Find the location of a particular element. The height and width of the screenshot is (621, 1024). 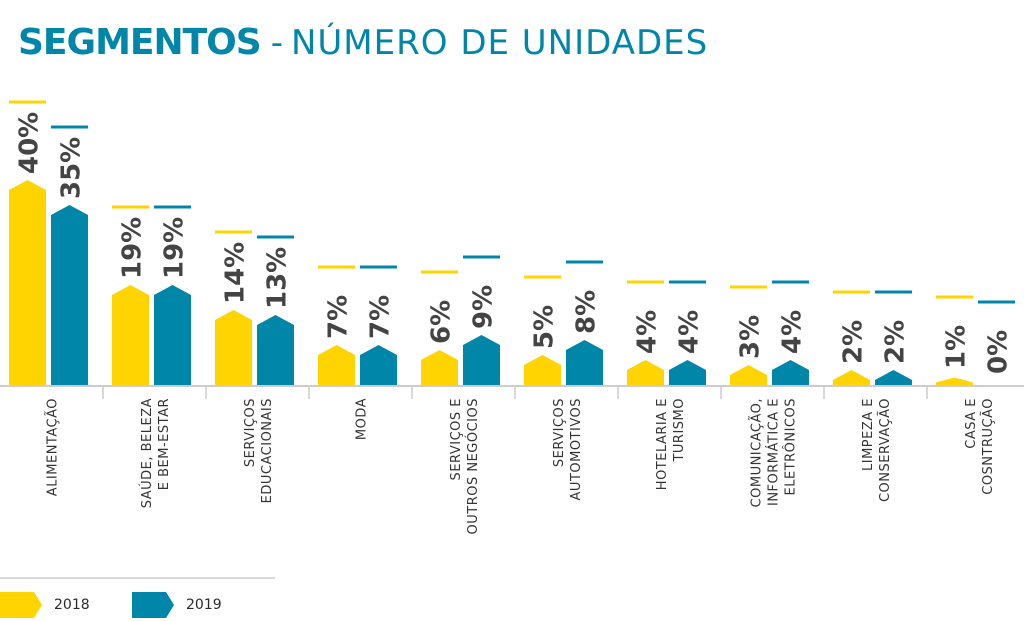

category-label: COMUNICAÇÃO, is located at coordinates (757, 452).